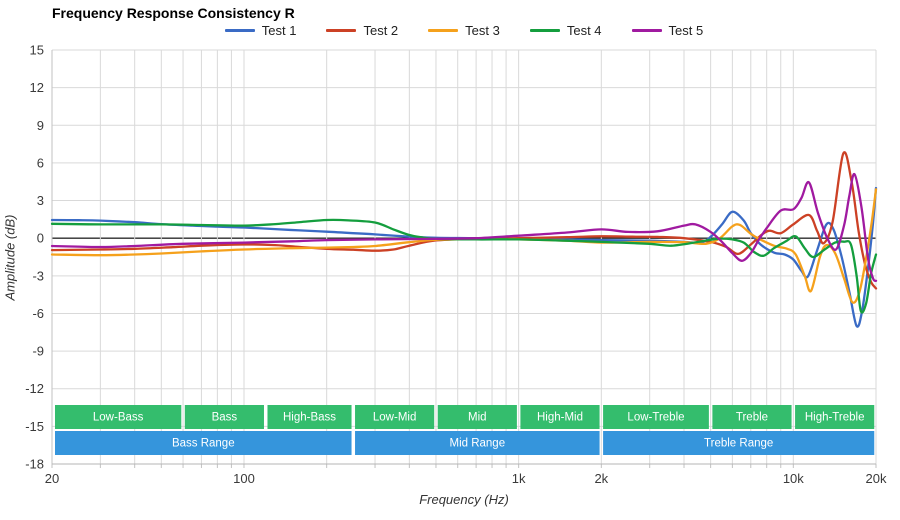 The image size is (900, 520). I want to click on band-mid-label: Mid, so click(477, 418).